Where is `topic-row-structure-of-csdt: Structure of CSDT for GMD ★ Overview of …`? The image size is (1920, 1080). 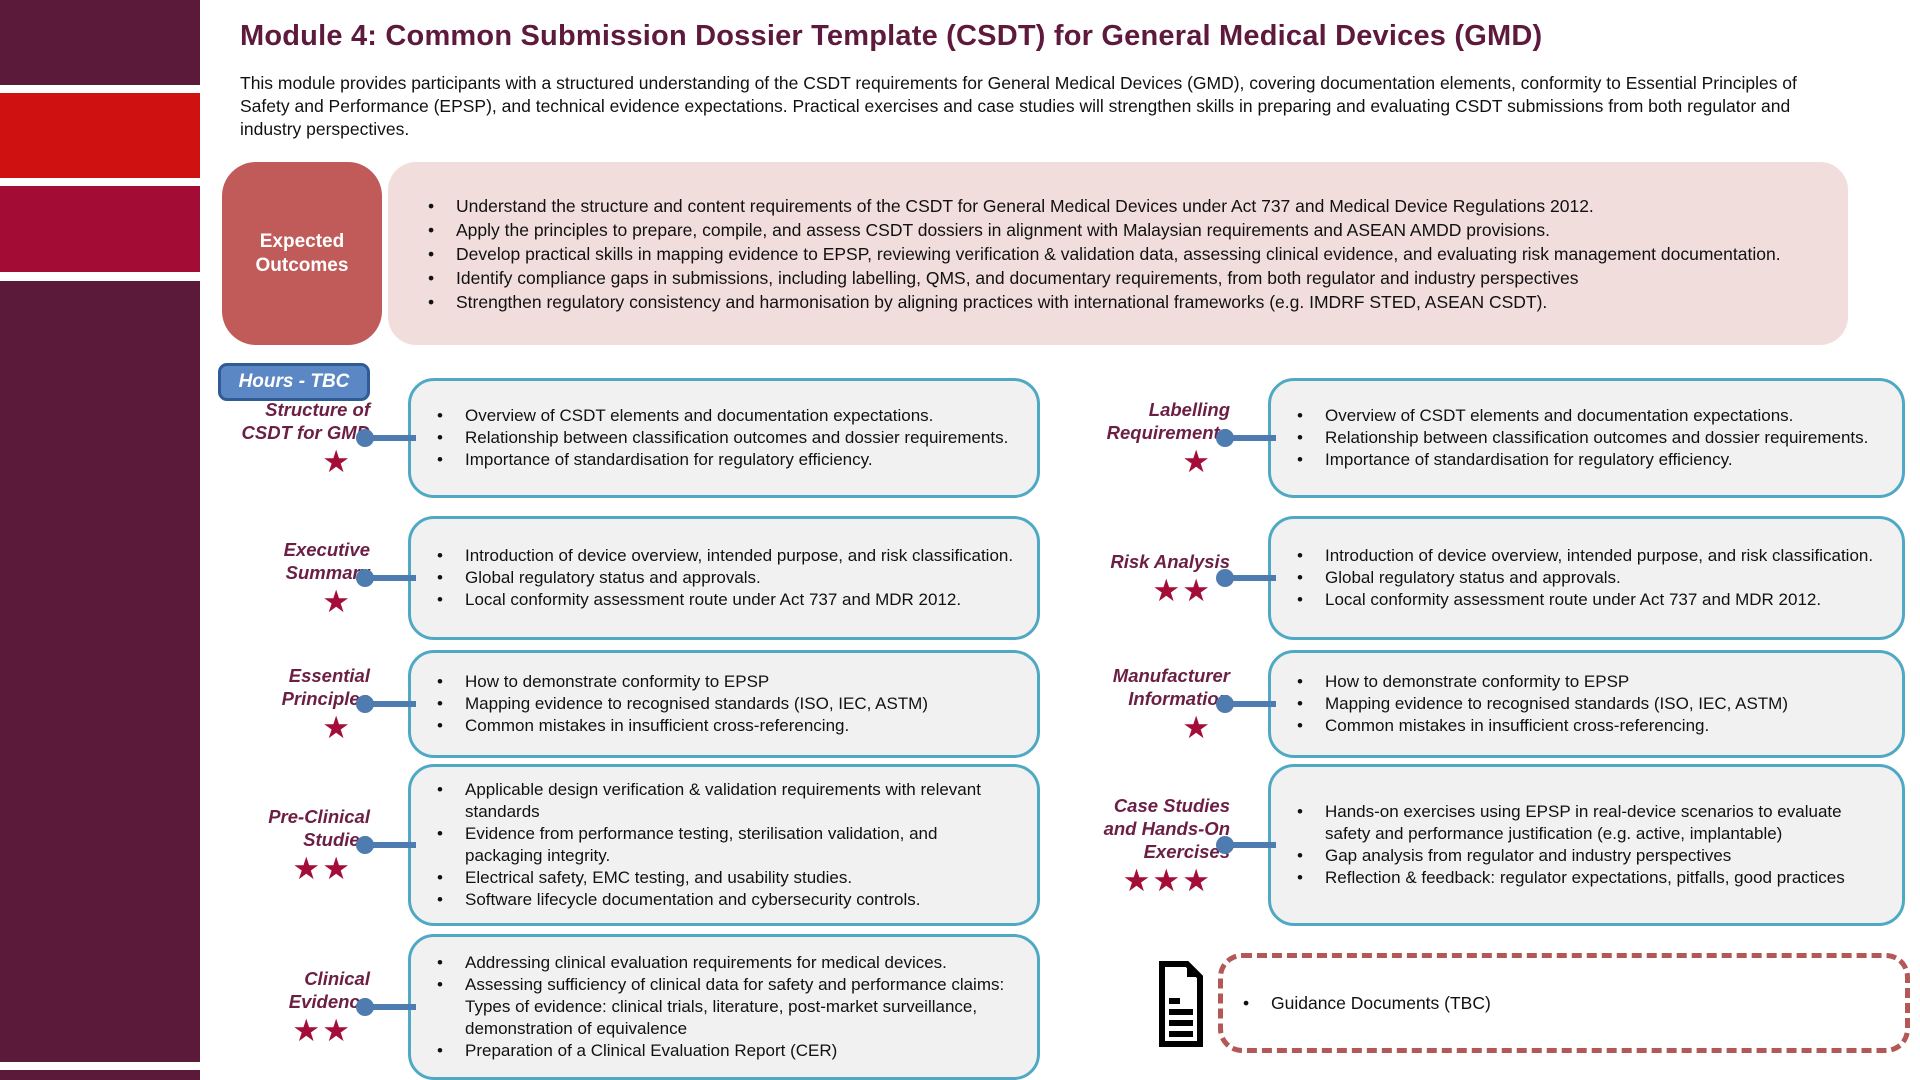 topic-row-structure-of-csdt: Structure of CSDT for GMD ★ Overview of … is located at coordinates (635, 438).